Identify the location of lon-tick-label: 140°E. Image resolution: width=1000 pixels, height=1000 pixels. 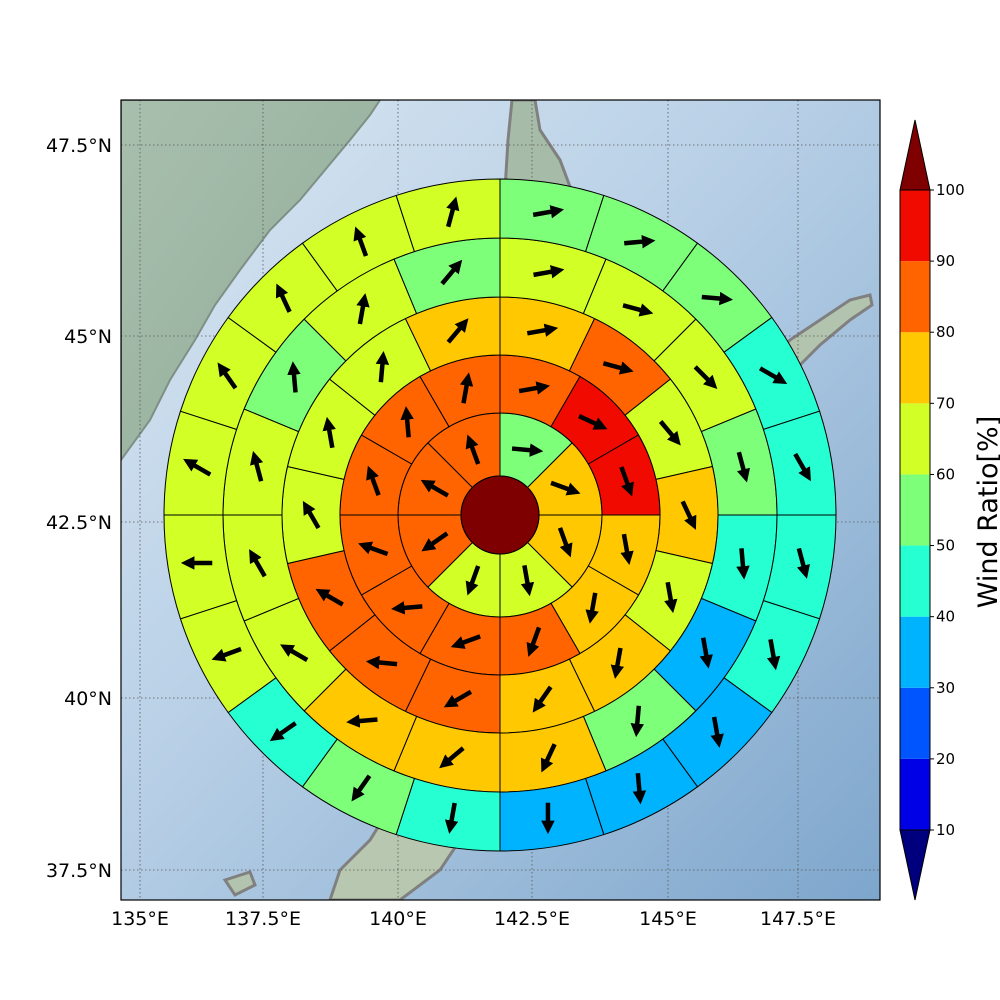
(398, 919).